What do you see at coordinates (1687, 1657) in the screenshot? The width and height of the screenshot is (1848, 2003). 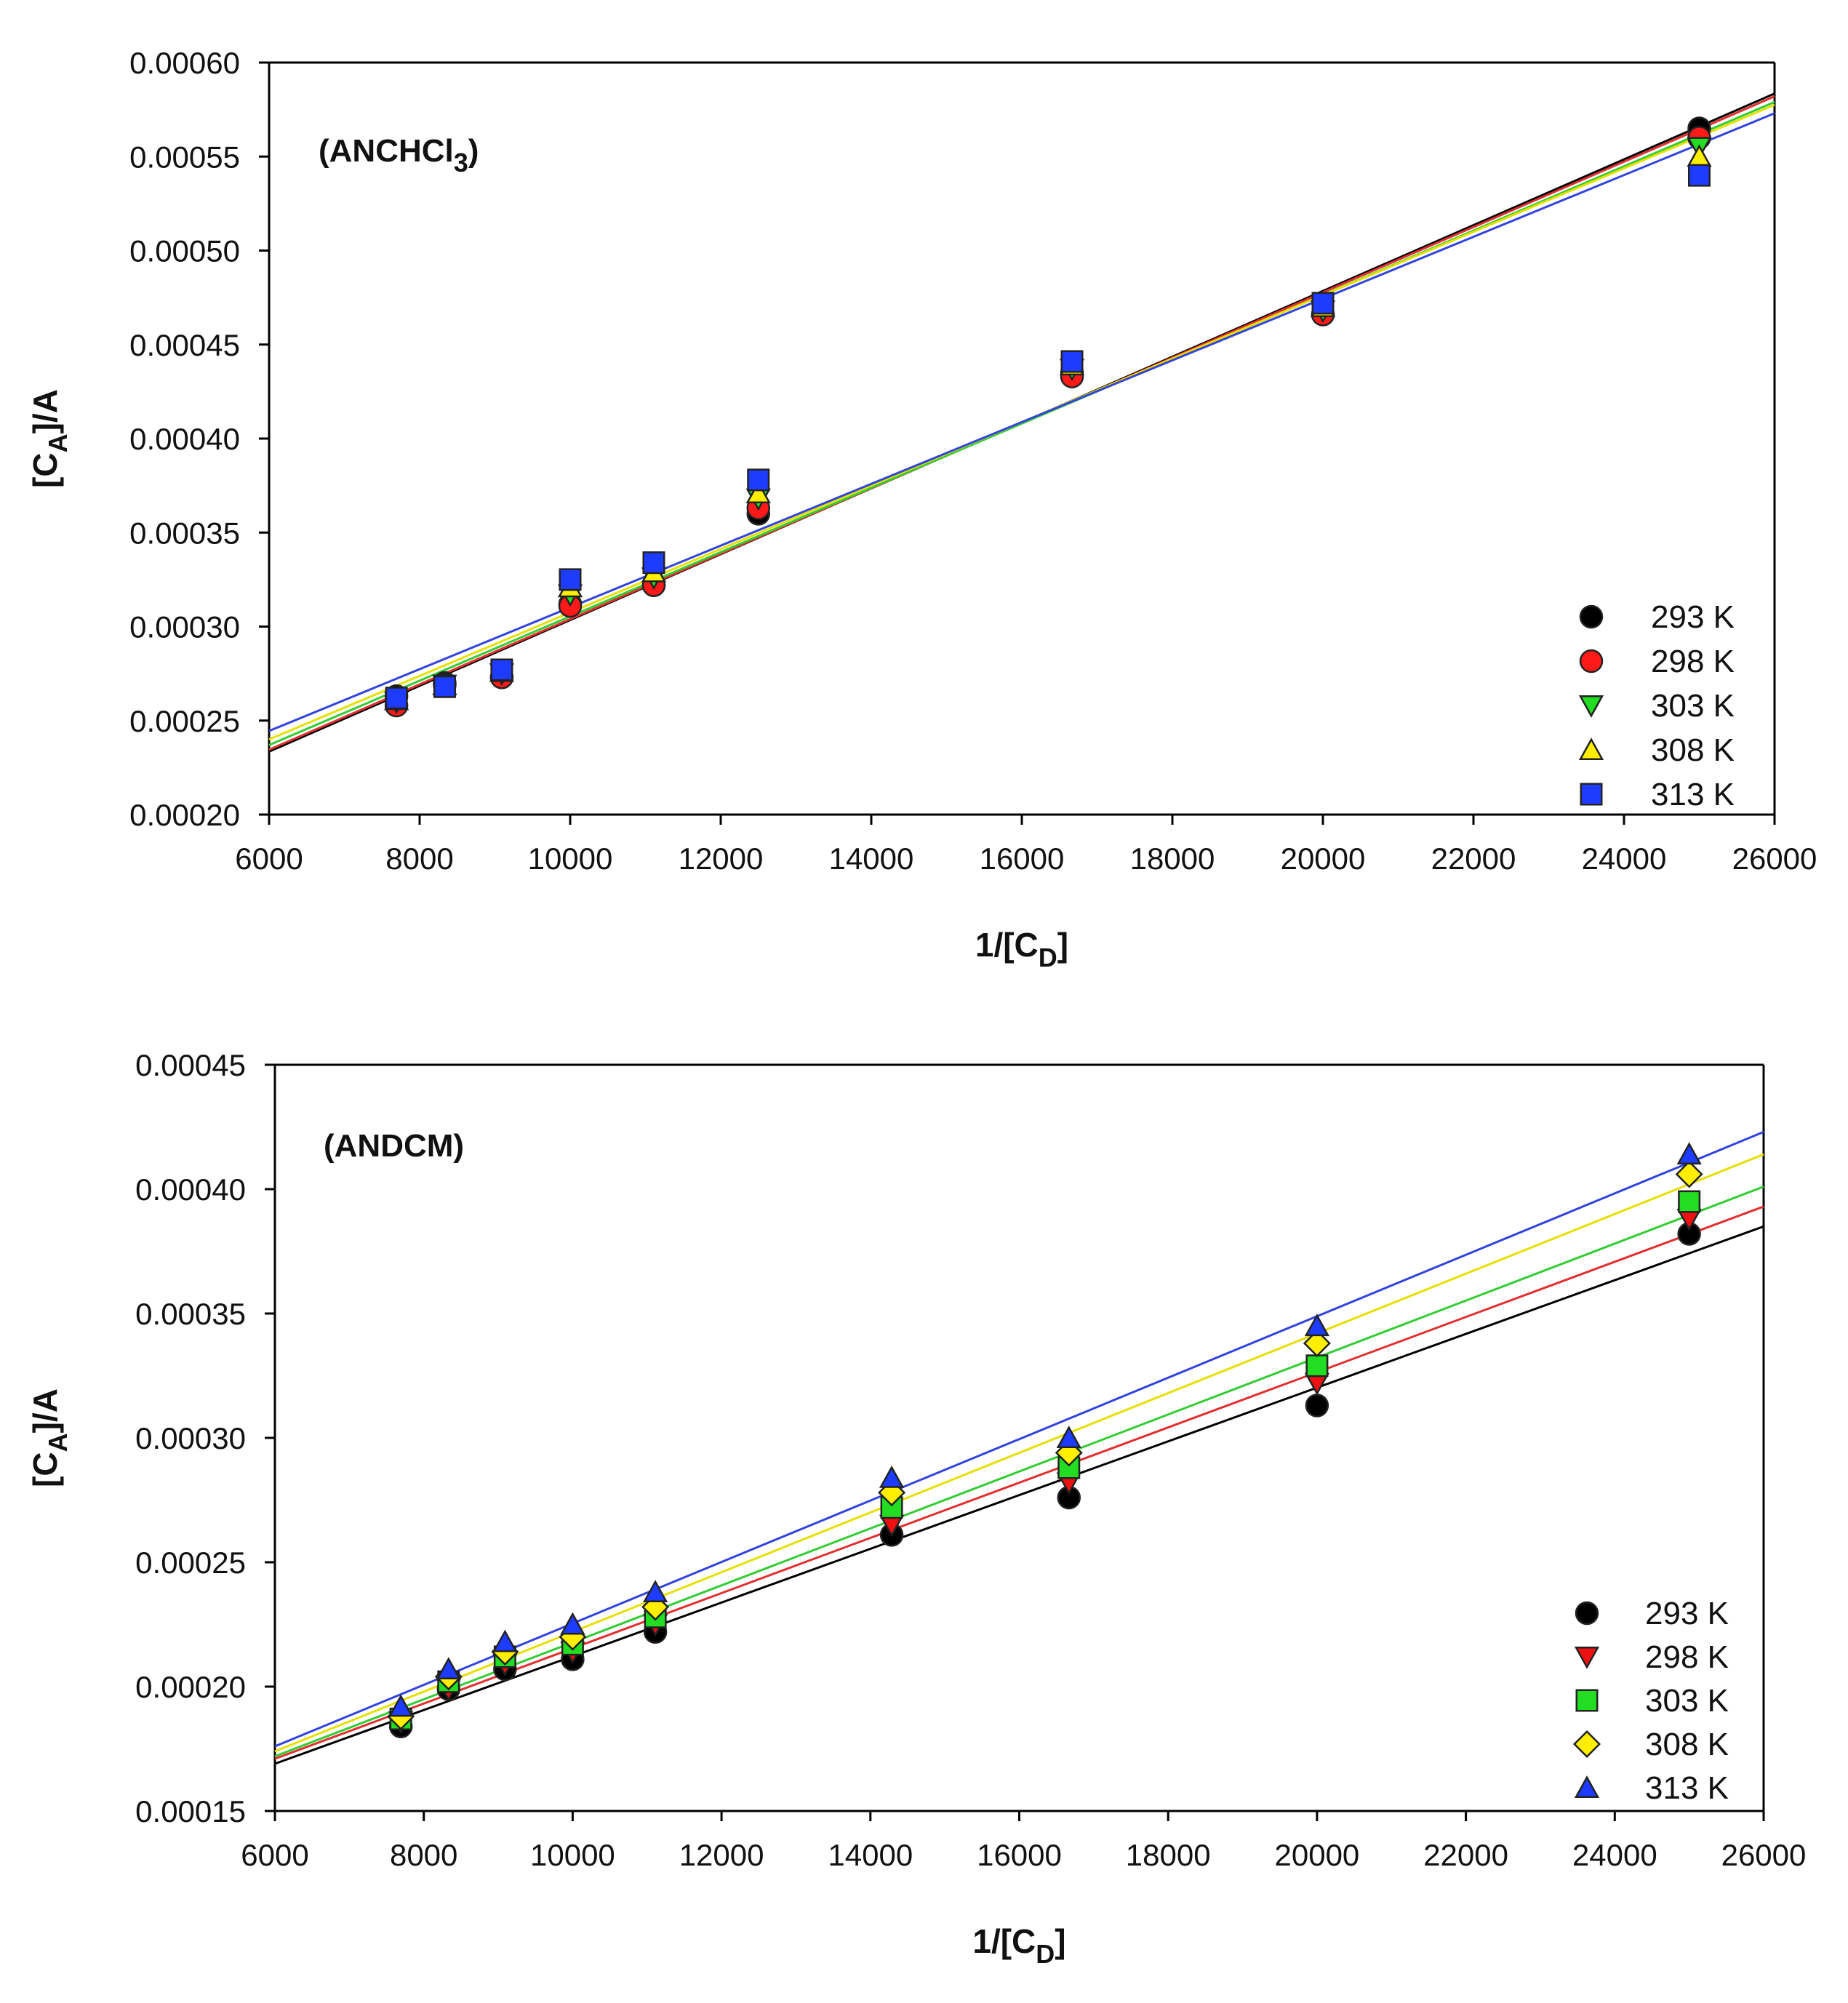 I see `legend-label: 298 K` at bounding box center [1687, 1657].